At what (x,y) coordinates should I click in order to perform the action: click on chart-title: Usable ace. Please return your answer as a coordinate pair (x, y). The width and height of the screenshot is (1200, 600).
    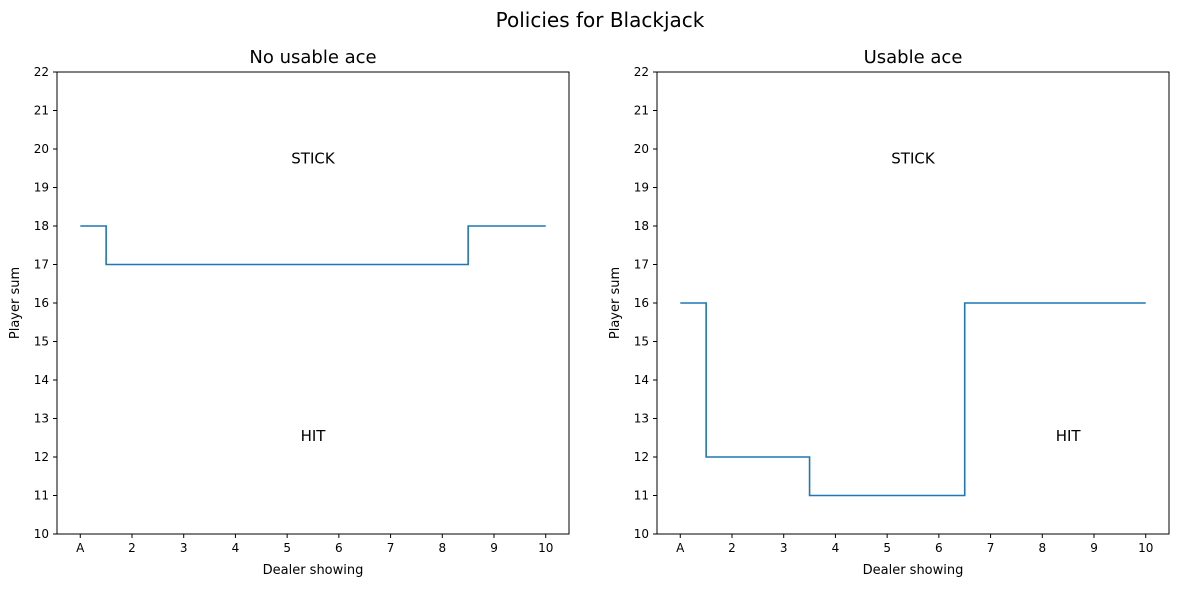
    Looking at the image, I should click on (913, 57).